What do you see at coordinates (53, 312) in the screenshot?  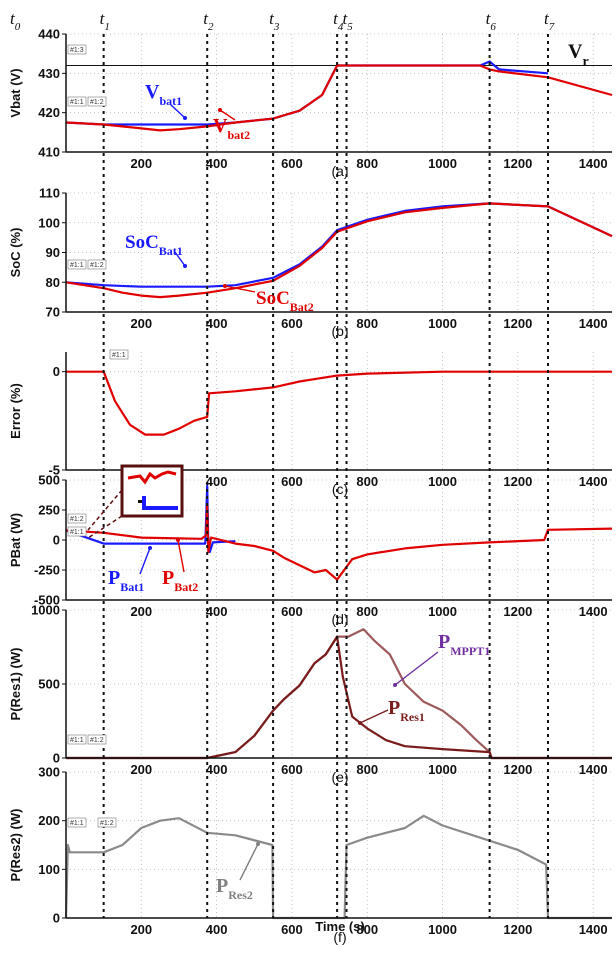 I see `y-tick-label: 70` at bounding box center [53, 312].